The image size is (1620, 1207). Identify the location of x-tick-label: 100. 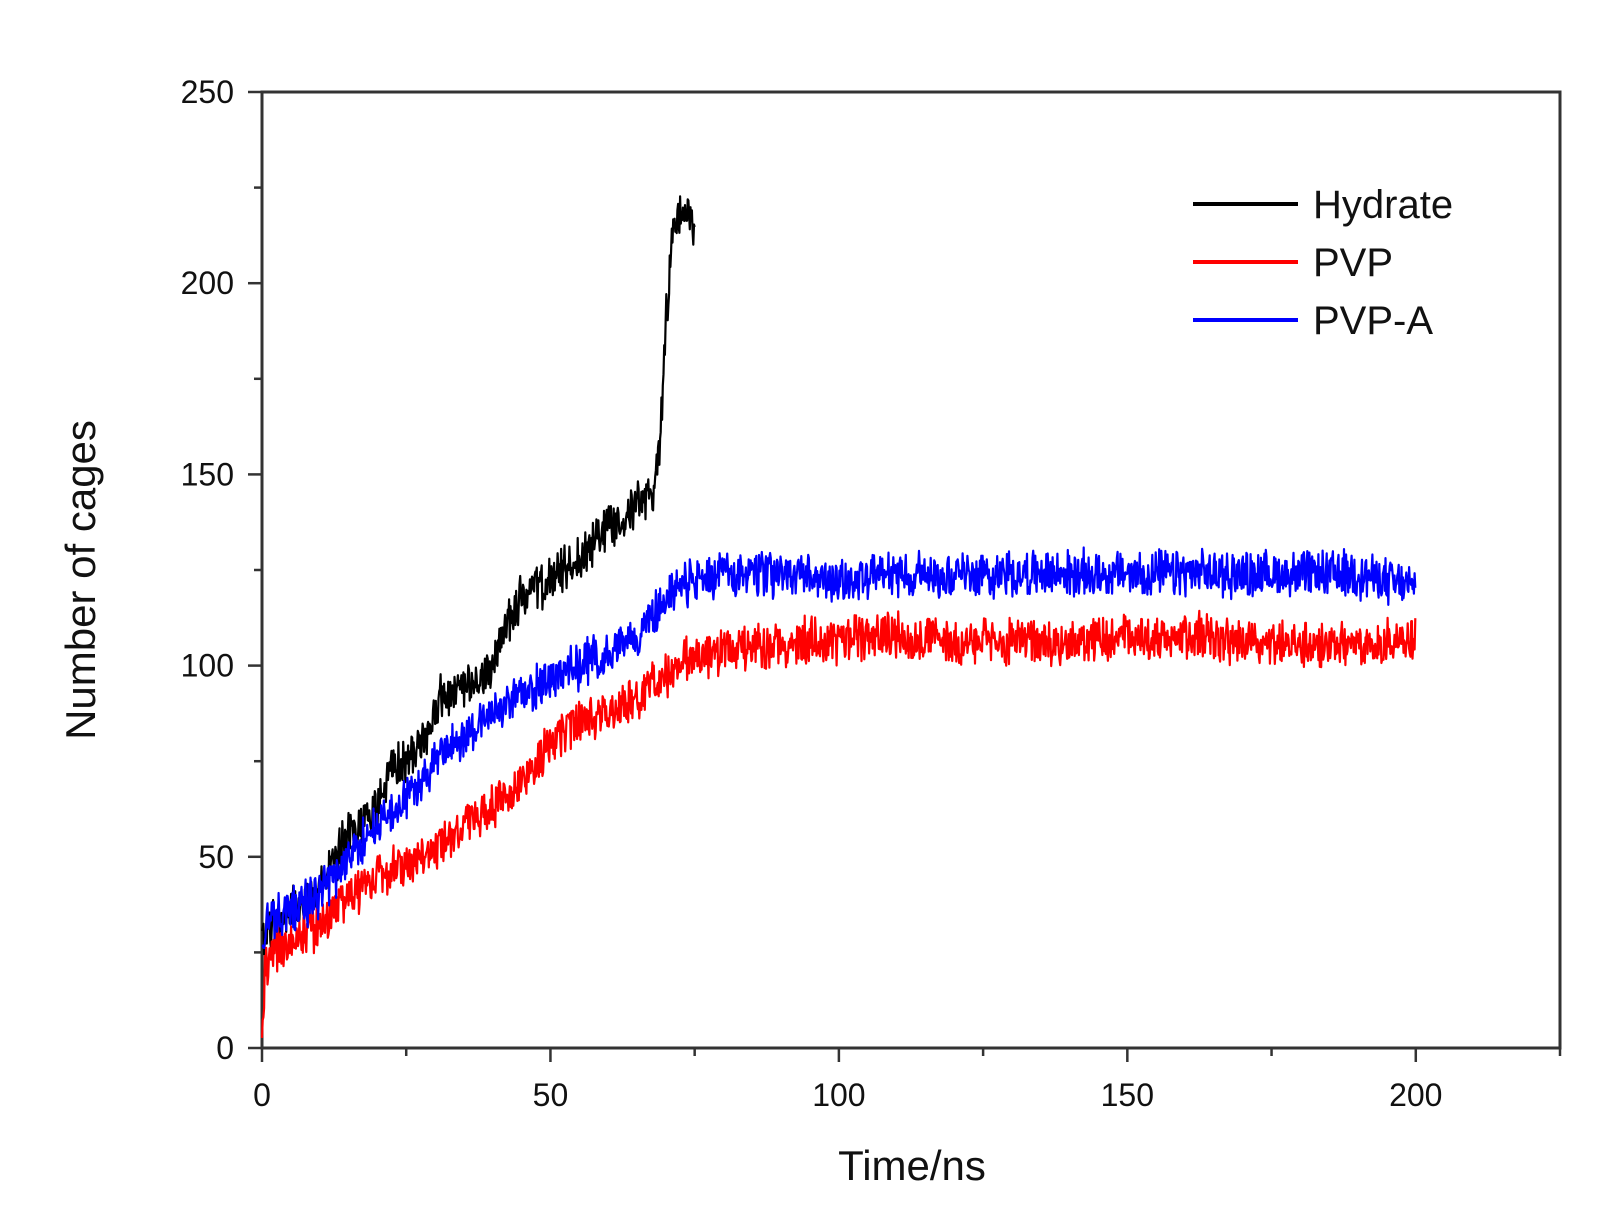
(838, 1095).